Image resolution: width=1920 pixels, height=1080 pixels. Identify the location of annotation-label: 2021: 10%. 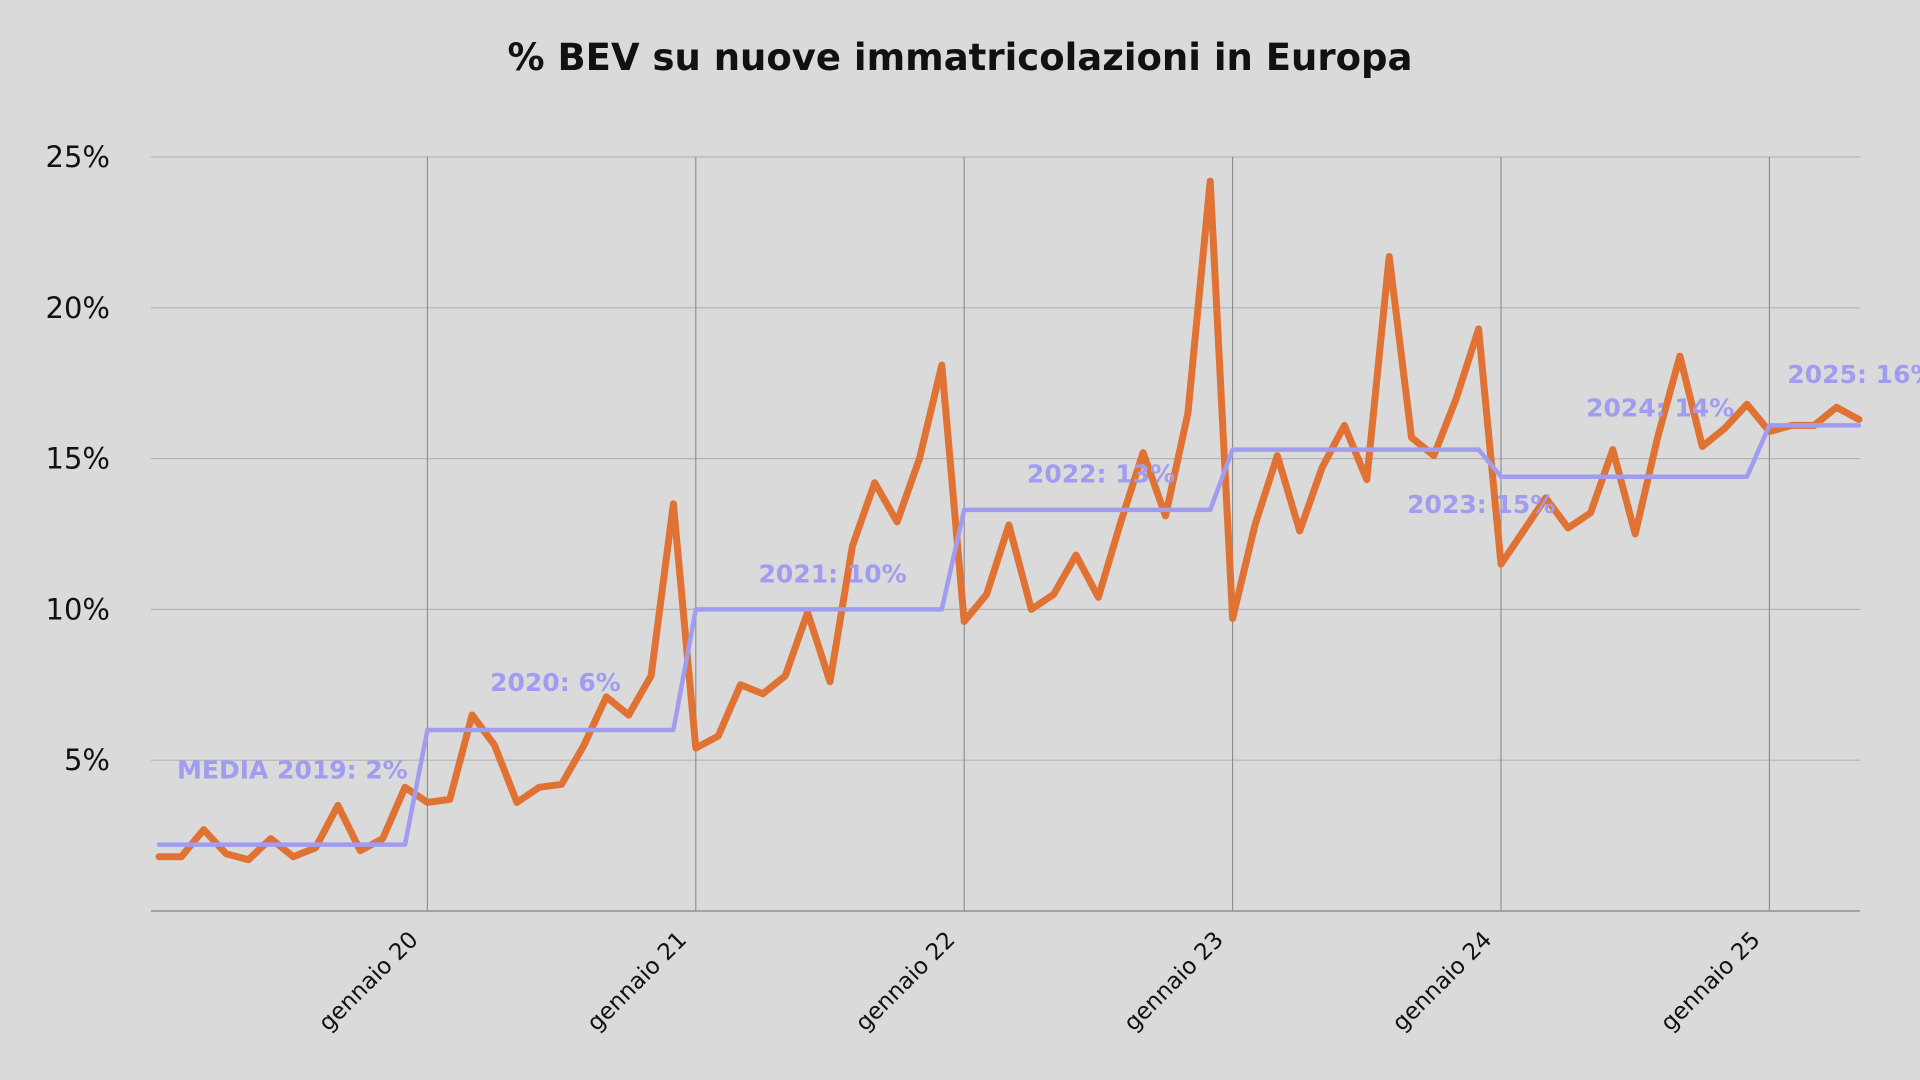
(833, 573).